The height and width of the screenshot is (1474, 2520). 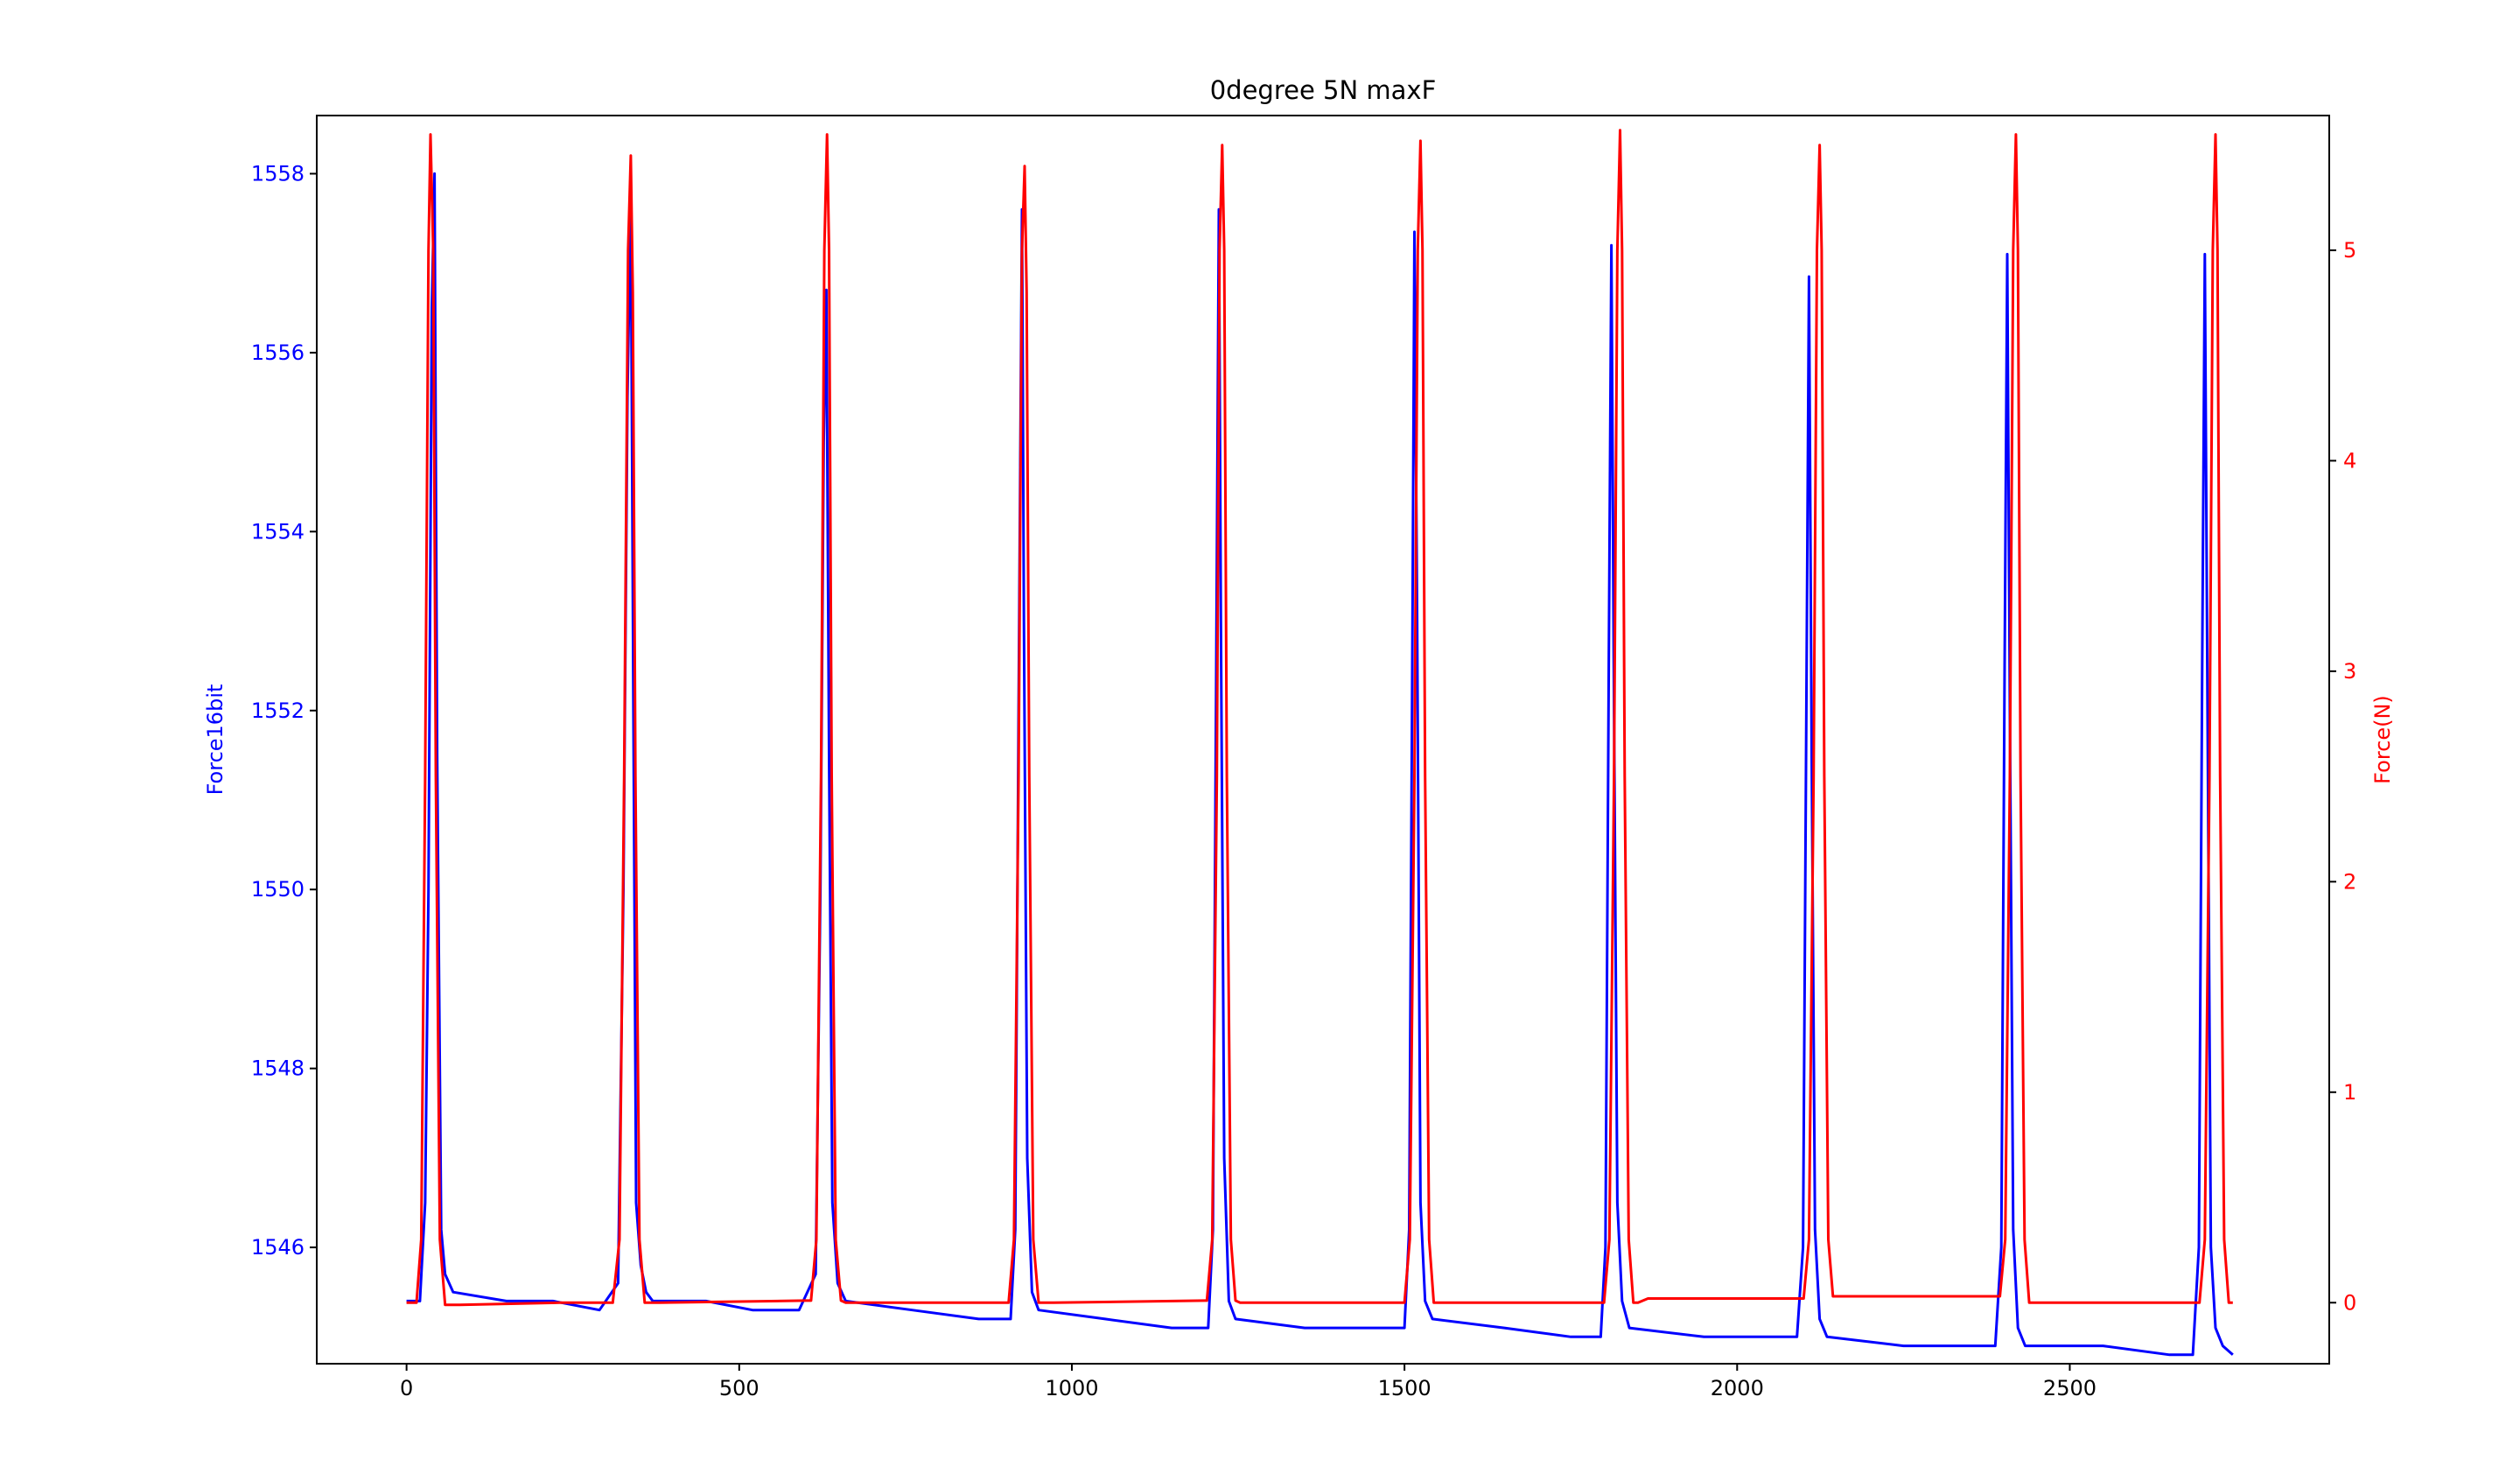 What do you see at coordinates (2349, 881) in the screenshot?
I see `y-right-tick-label: 2` at bounding box center [2349, 881].